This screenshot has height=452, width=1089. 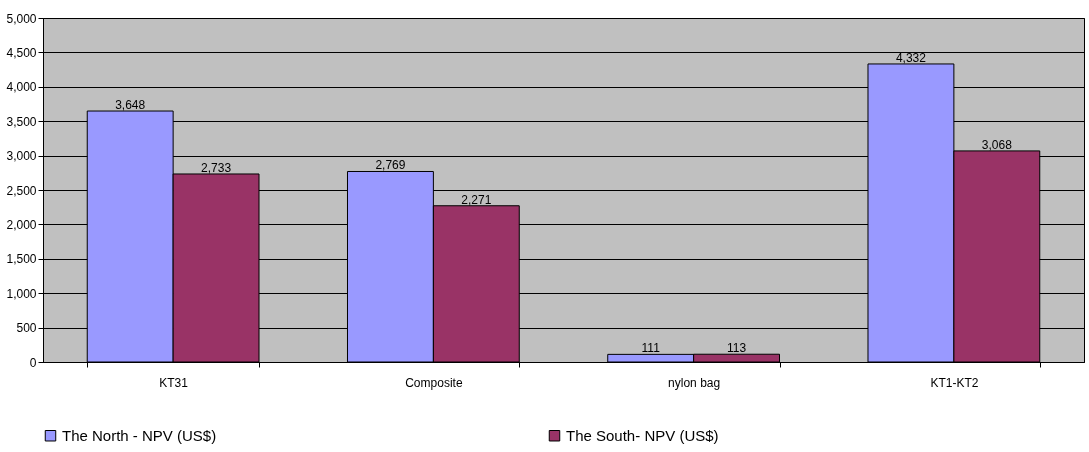 What do you see at coordinates (997, 144) in the screenshot?
I see `data-label: 3,068` at bounding box center [997, 144].